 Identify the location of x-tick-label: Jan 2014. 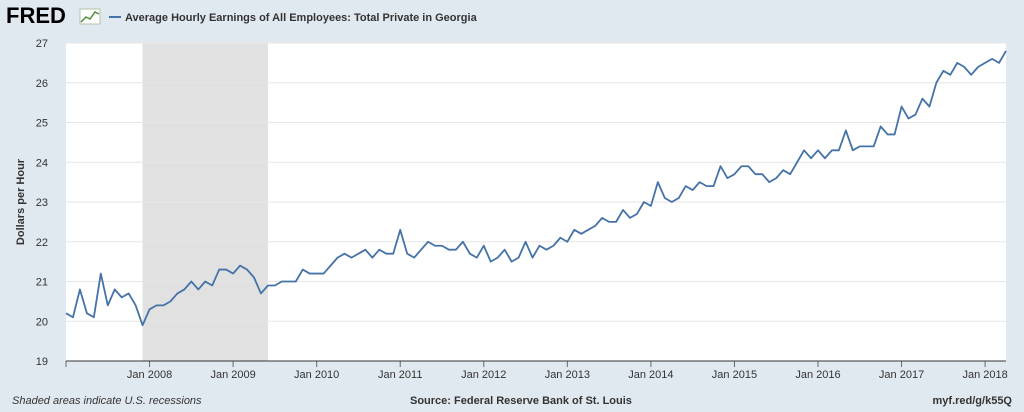
(650, 375).